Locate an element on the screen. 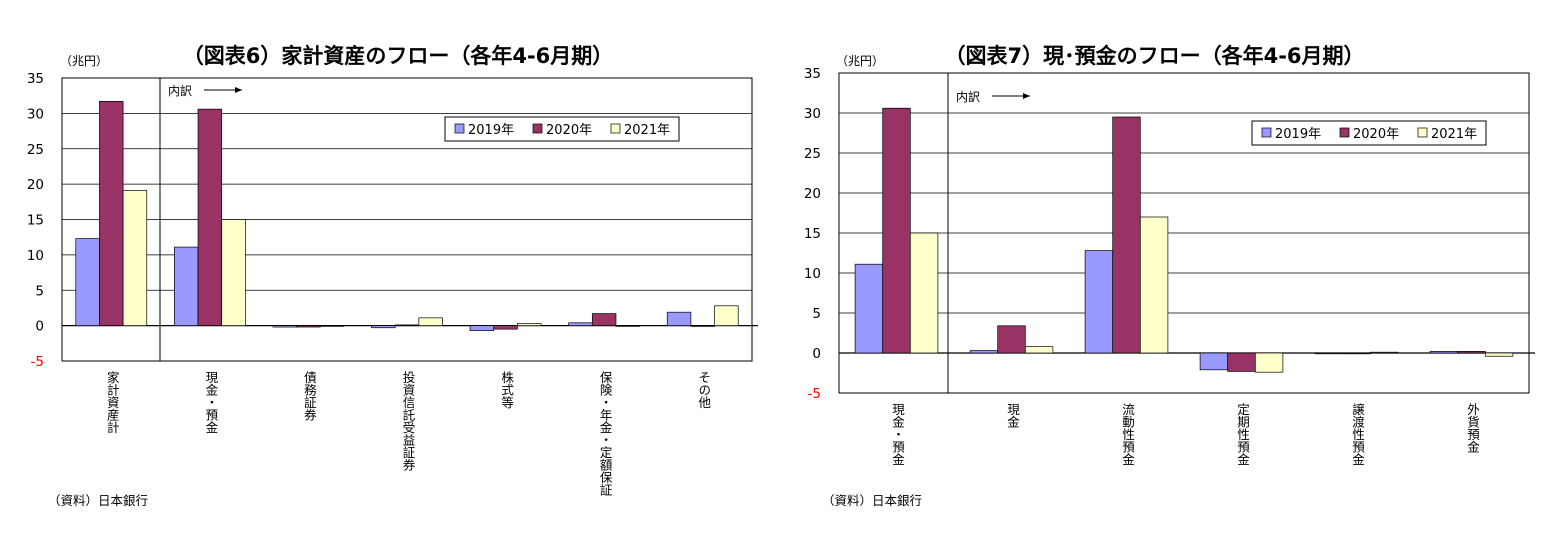  bar-2019年-債務証券 is located at coordinates (284, 326).